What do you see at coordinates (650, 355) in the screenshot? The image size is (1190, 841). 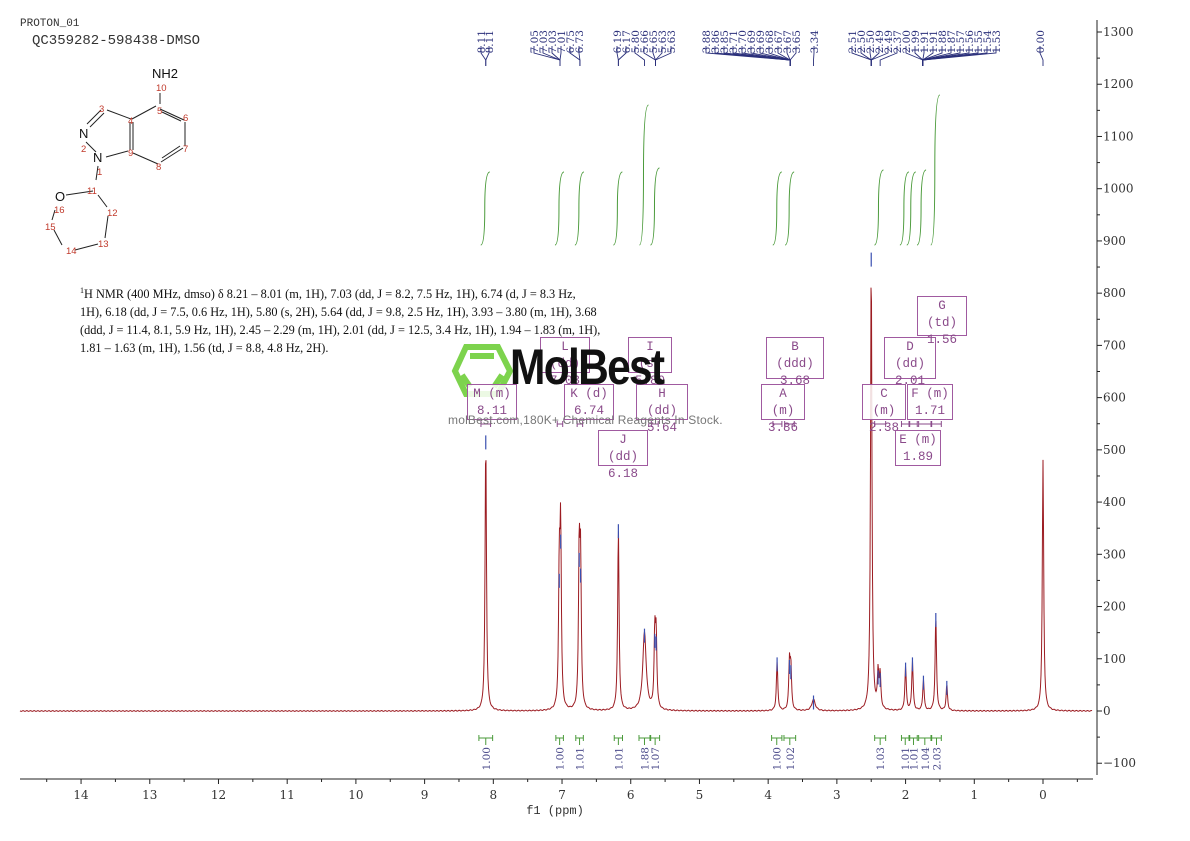 I see `multiplet-label: I (s)` at bounding box center [650, 355].